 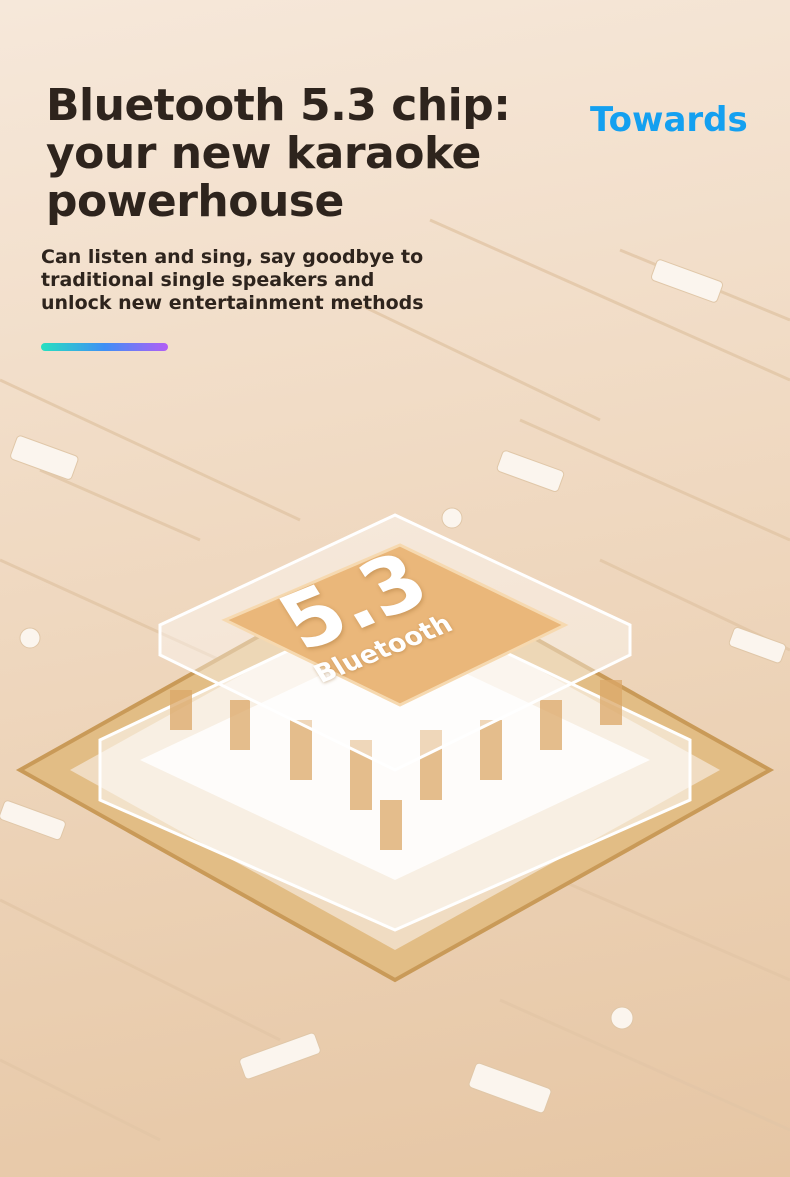 What do you see at coordinates (232, 303) in the screenshot?
I see `subtitle-line: unlock new entertainment methods` at bounding box center [232, 303].